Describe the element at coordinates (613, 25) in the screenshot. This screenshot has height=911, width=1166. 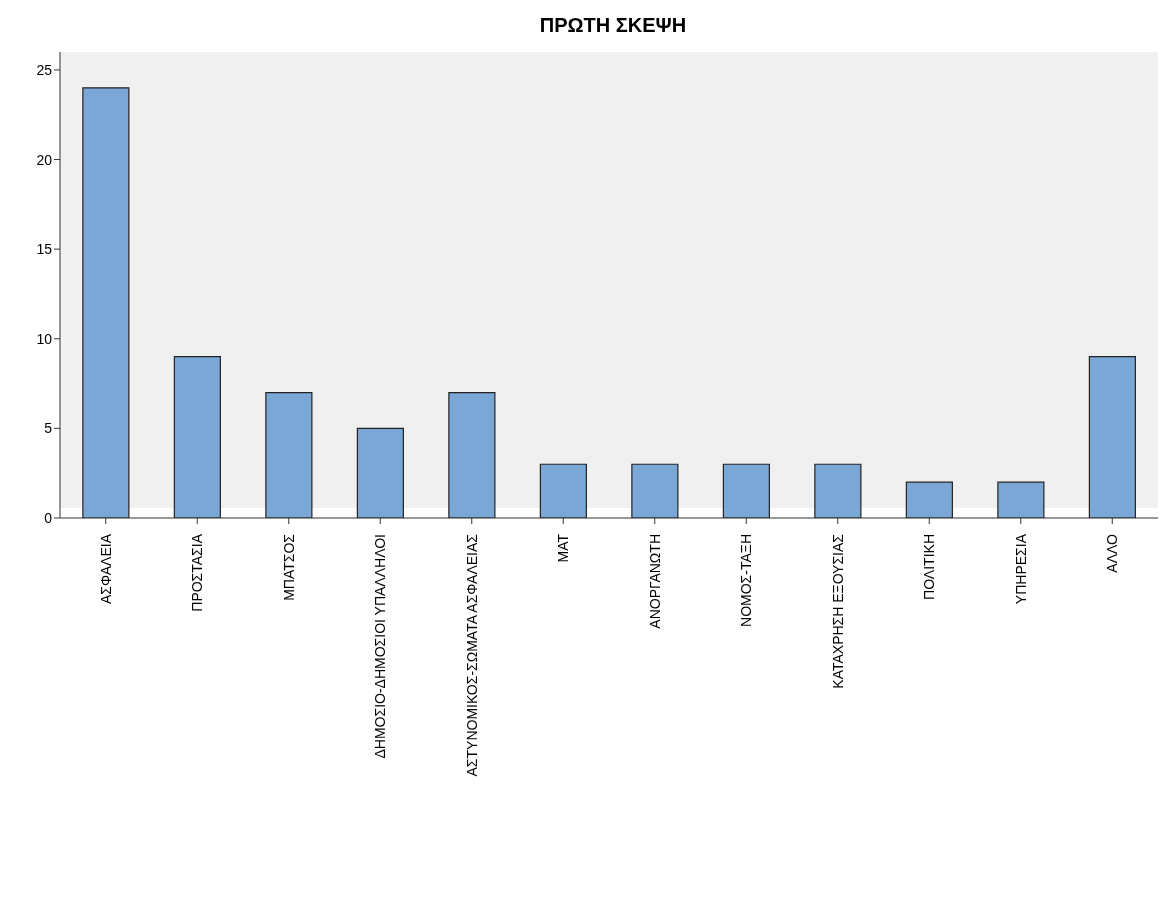
I see `chart-title: ΠΡΩΤΗ ΣΚΕΨΗ` at that location.